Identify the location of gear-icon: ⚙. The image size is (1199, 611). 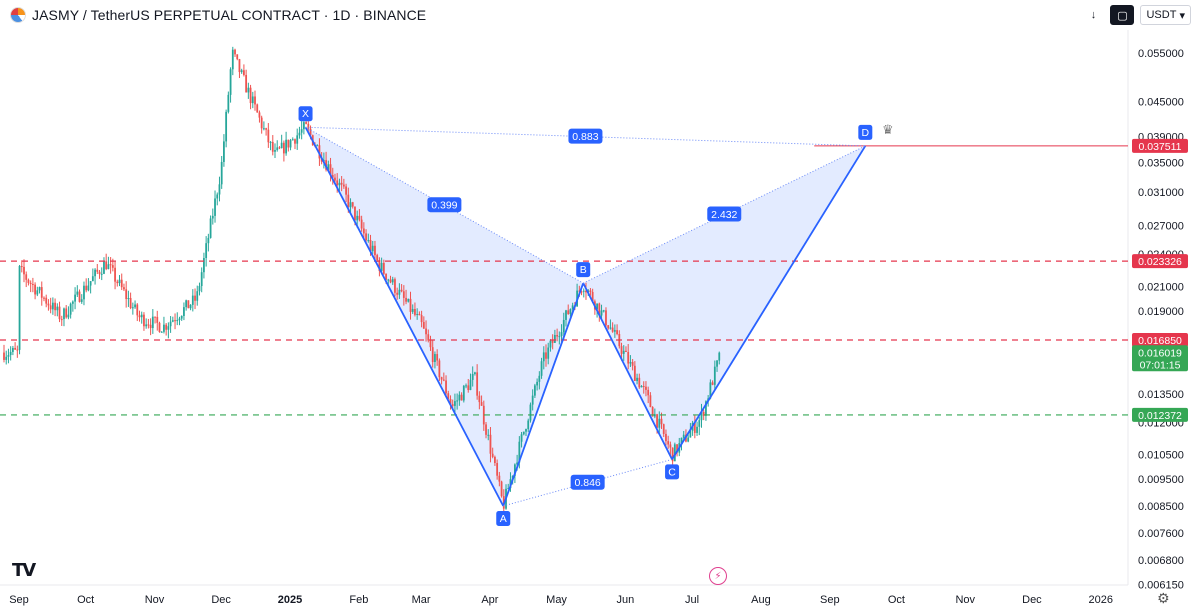
(1163, 598).